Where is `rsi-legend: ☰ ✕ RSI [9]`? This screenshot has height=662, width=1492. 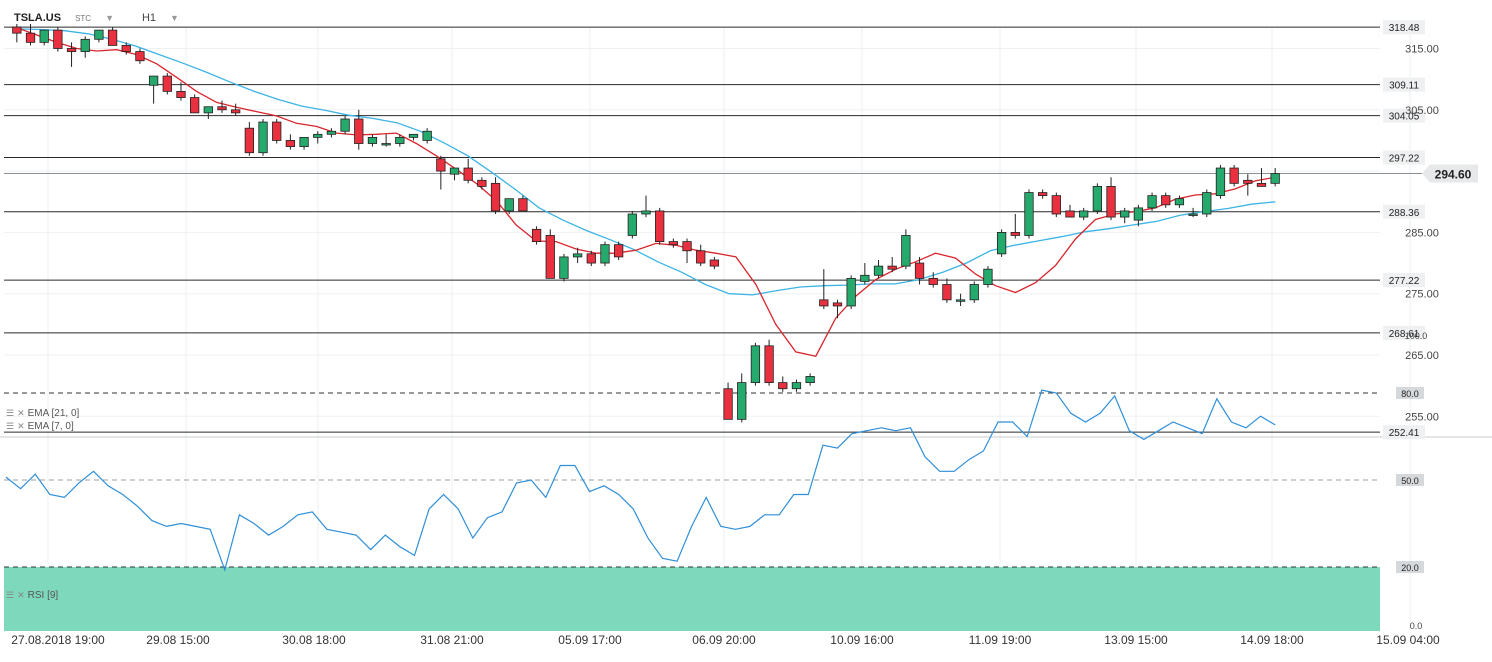
rsi-legend: ☰ ✕ RSI [9] is located at coordinates (32, 595).